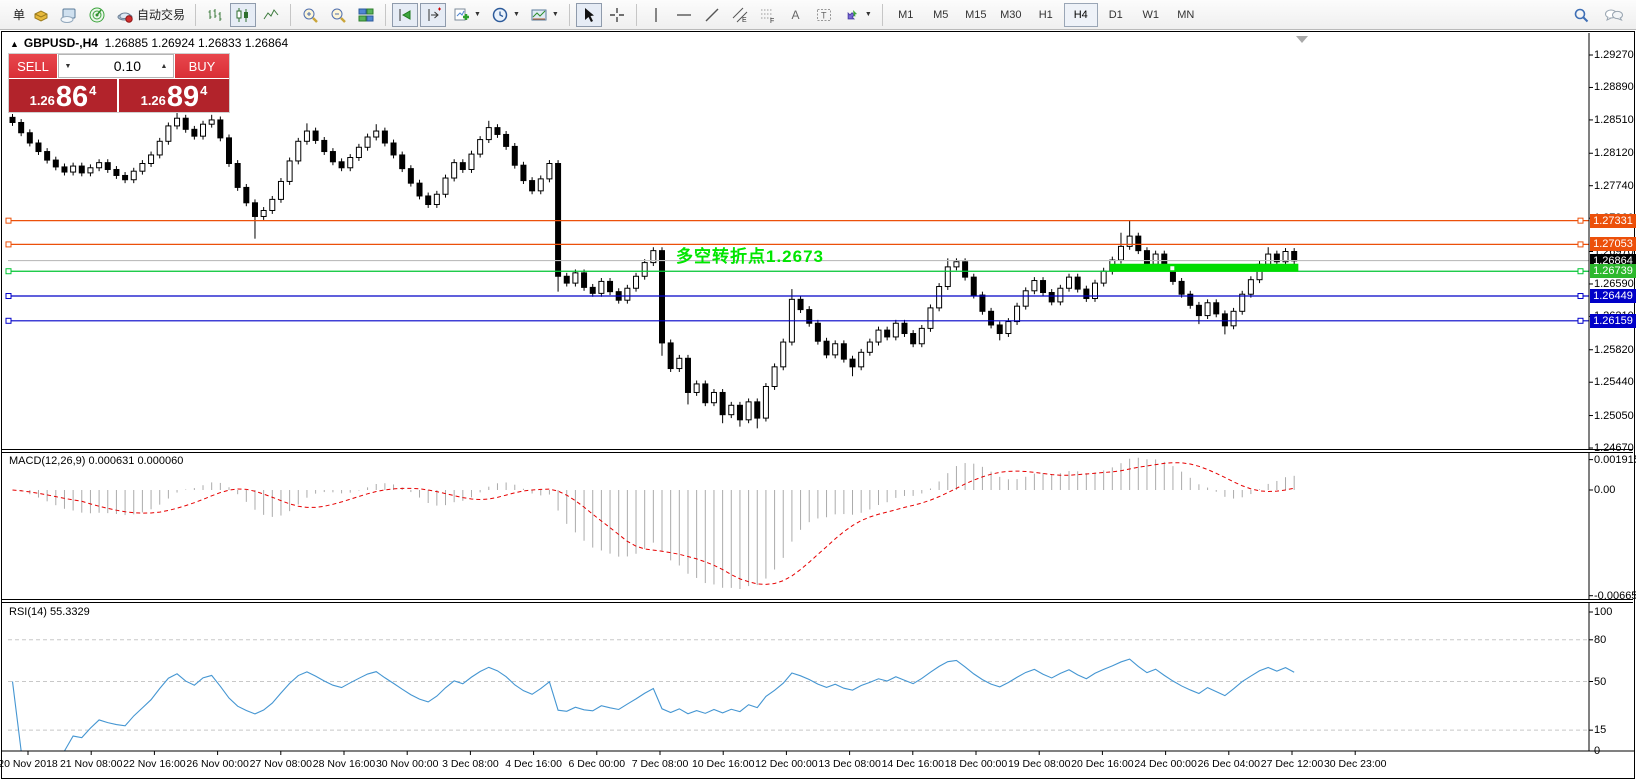 This screenshot has height=784, width=1636. Describe the element at coordinates (656, 15) in the screenshot. I see `vertical-line-button` at that location.